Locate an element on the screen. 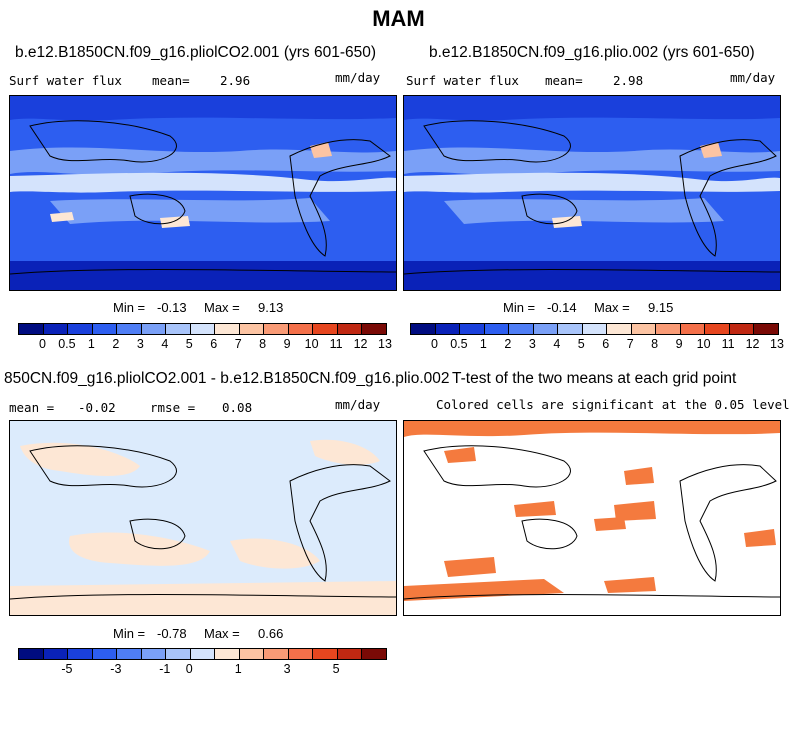 The width and height of the screenshot is (797, 733). panel3-mean-value: -0.02 is located at coordinates (97, 407).